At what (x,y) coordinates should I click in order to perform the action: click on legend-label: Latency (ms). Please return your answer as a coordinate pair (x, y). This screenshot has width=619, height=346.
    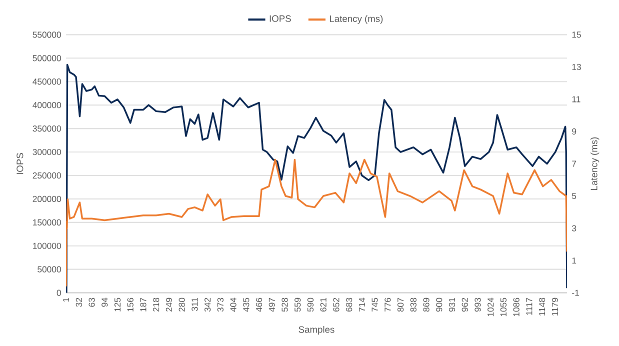
    Looking at the image, I should click on (356, 19).